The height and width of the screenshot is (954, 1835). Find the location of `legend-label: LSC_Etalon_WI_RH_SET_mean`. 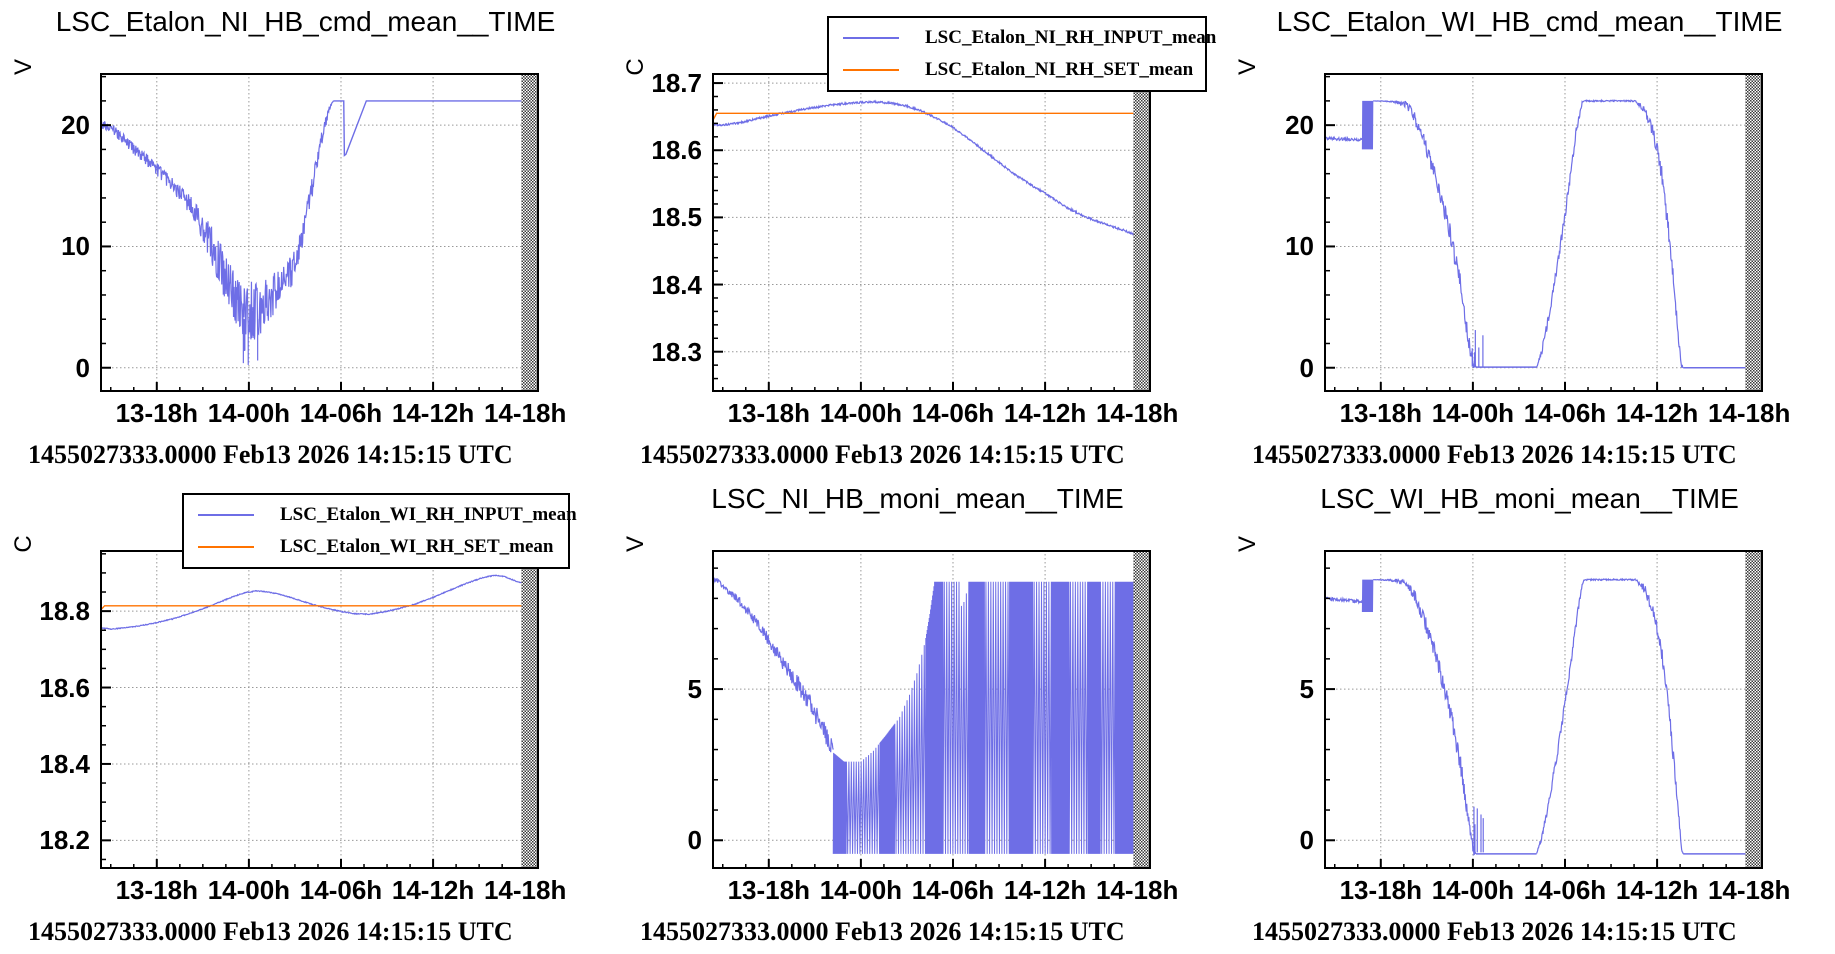

legend-label: LSC_Etalon_WI_RH_SET_mean is located at coordinates (417, 546).